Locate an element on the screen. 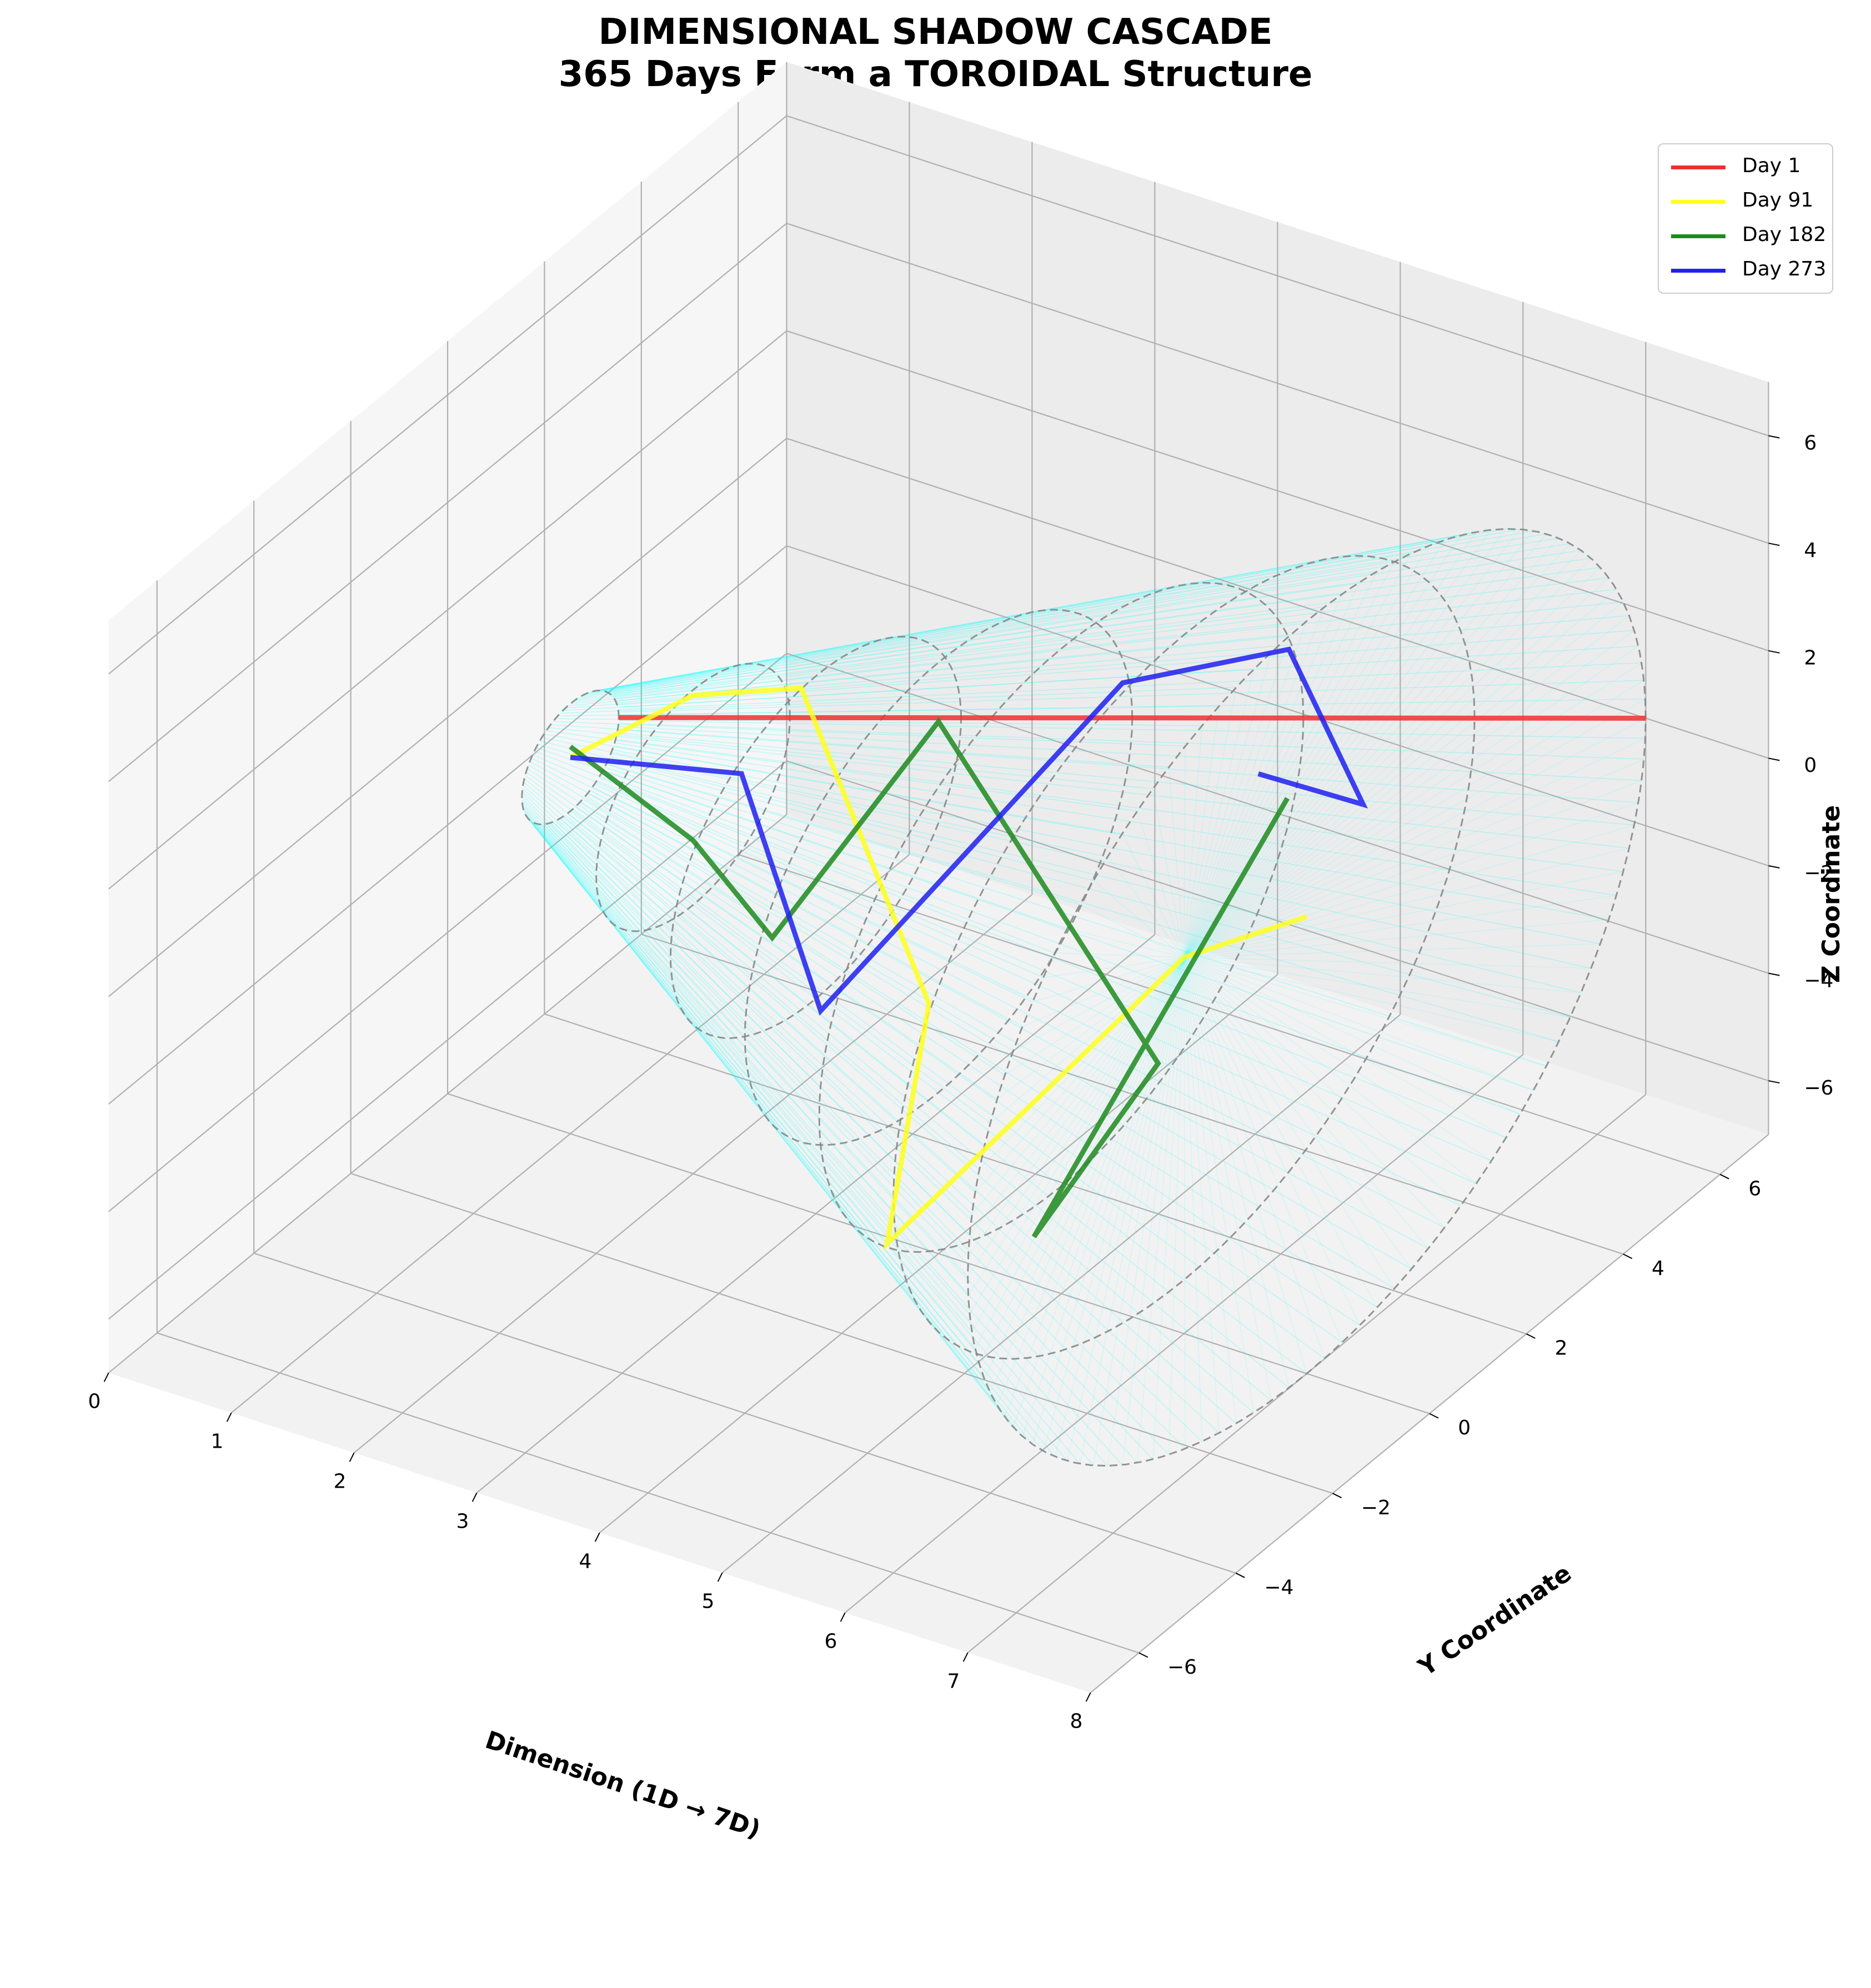  ring-ellipse is located at coordinates (1061, 917).